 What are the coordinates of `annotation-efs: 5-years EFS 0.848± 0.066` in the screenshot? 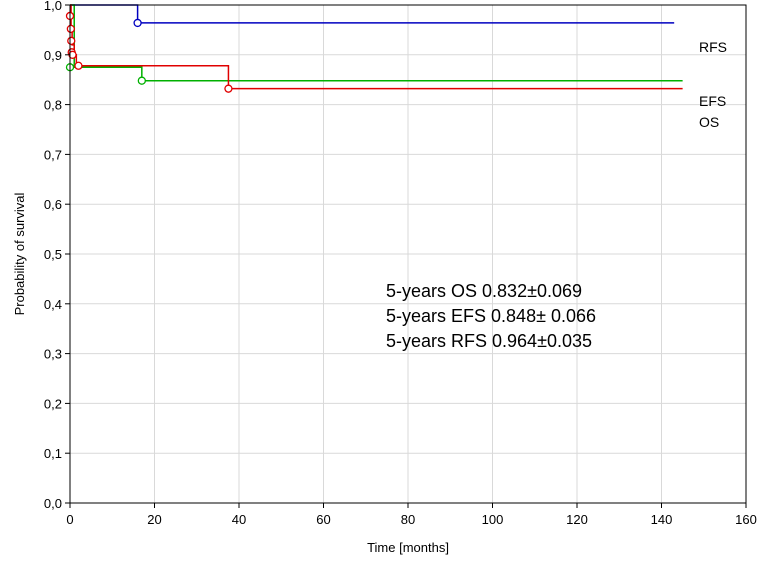 It's located at (491, 316).